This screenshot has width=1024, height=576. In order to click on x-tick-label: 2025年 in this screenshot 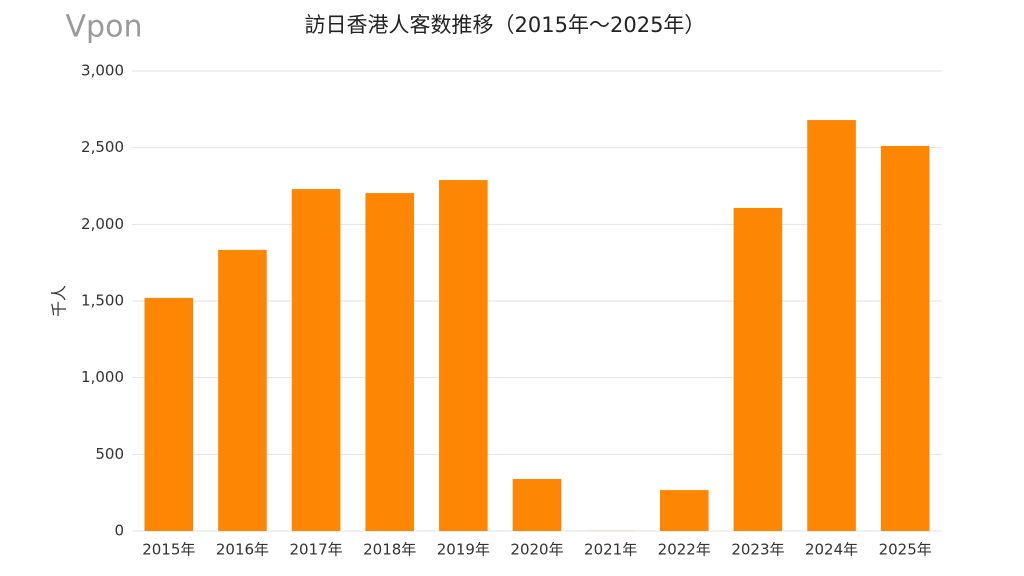, I will do `click(905, 550)`.